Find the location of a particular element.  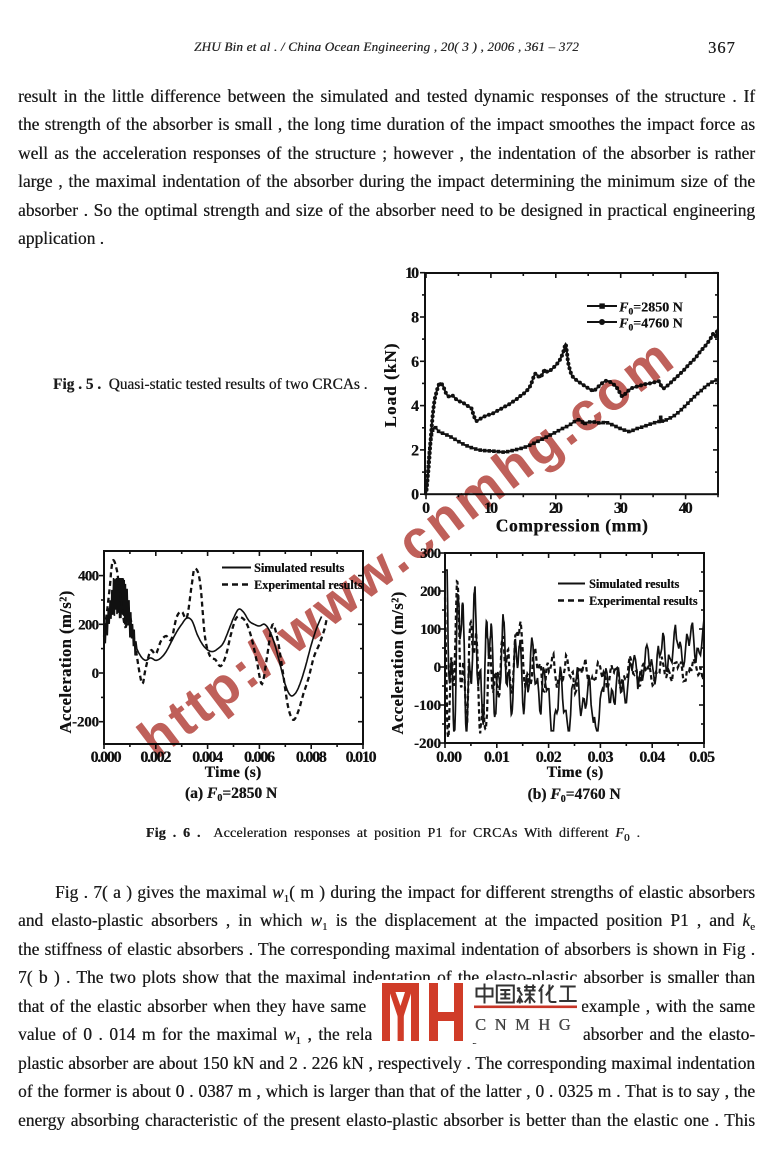

svg-text: 30 is located at coordinates (621, 508).